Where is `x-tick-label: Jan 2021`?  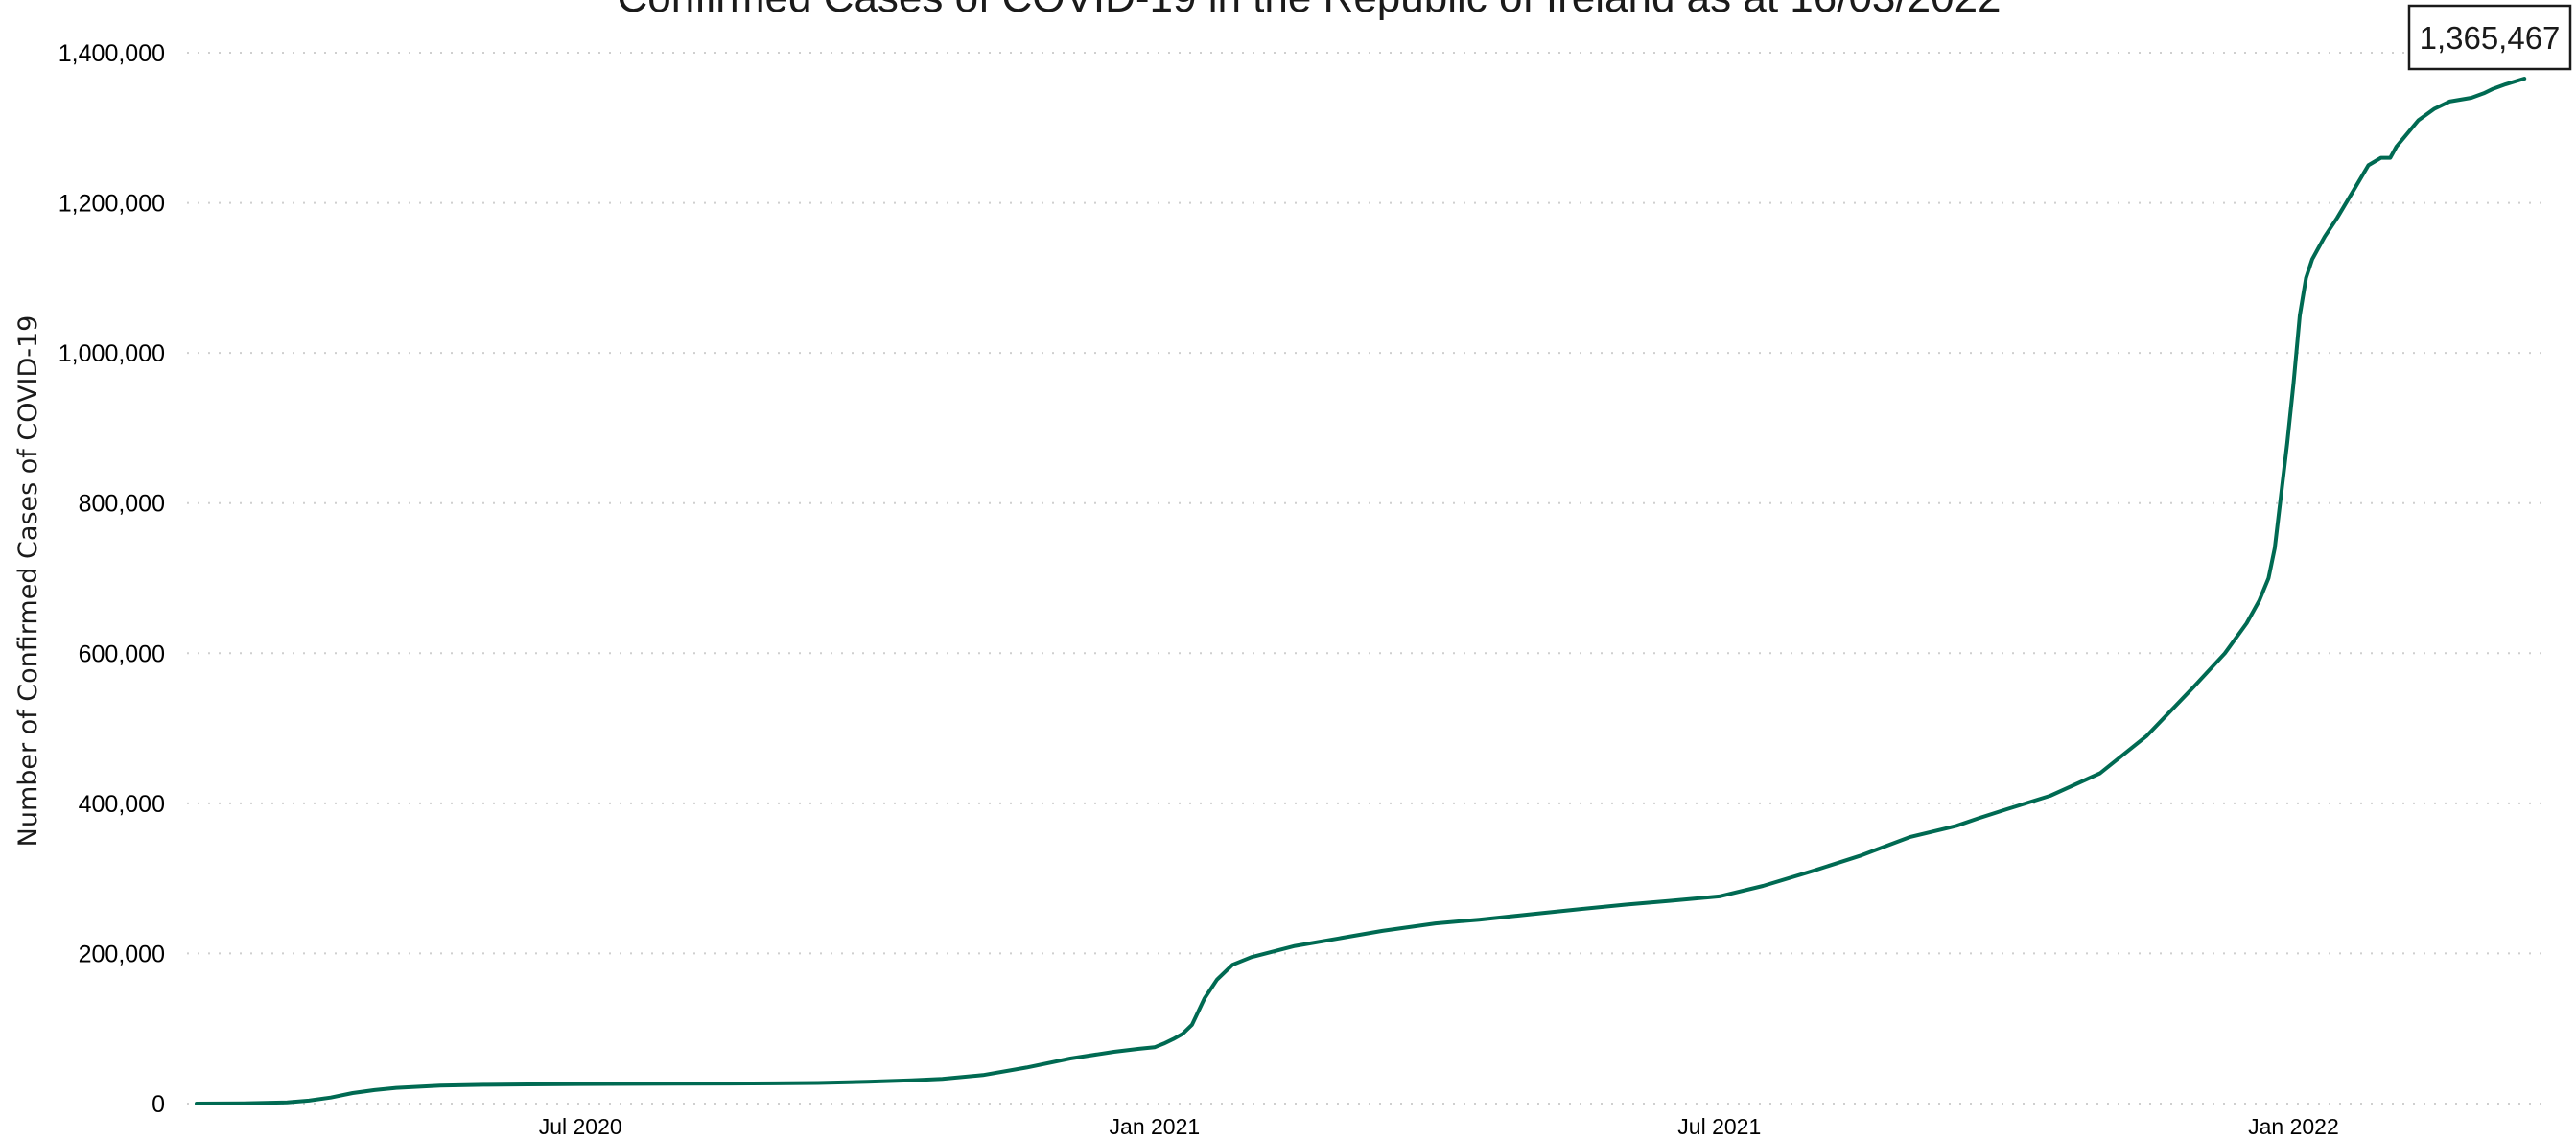 x-tick-label: Jan 2021 is located at coordinates (1155, 1126).